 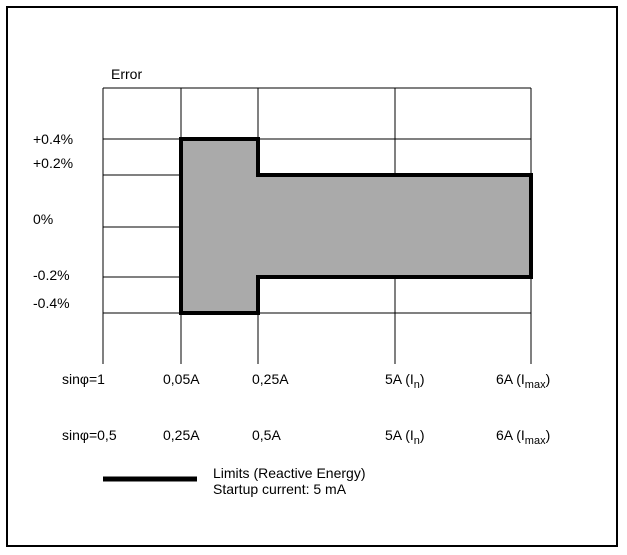 I want to click on x-tick-label: 0,5A, so click(x=266, y=435).